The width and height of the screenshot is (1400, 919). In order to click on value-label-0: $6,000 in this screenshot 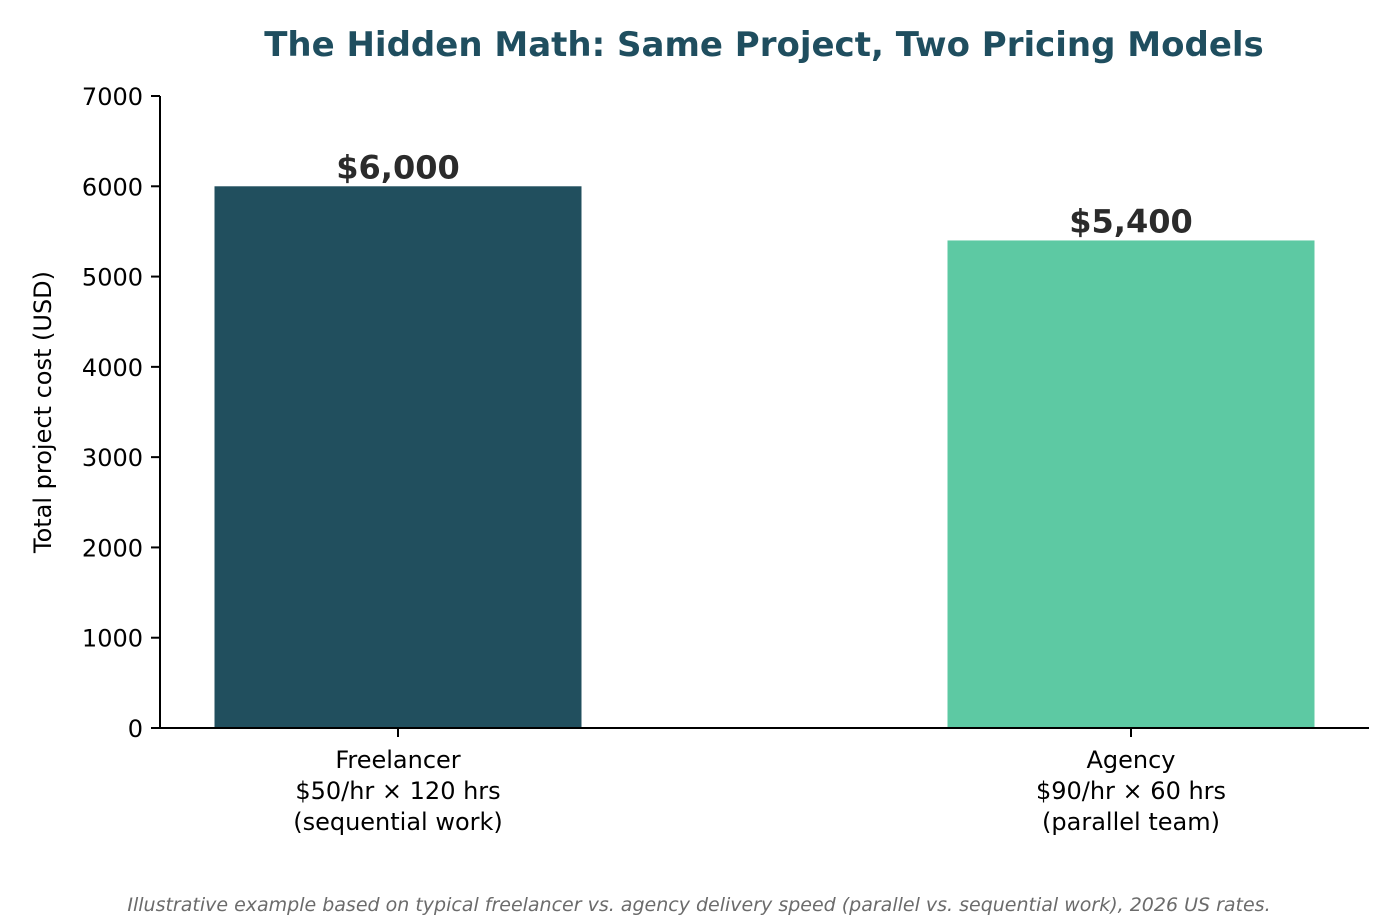, I will do `click(397, 167)`.